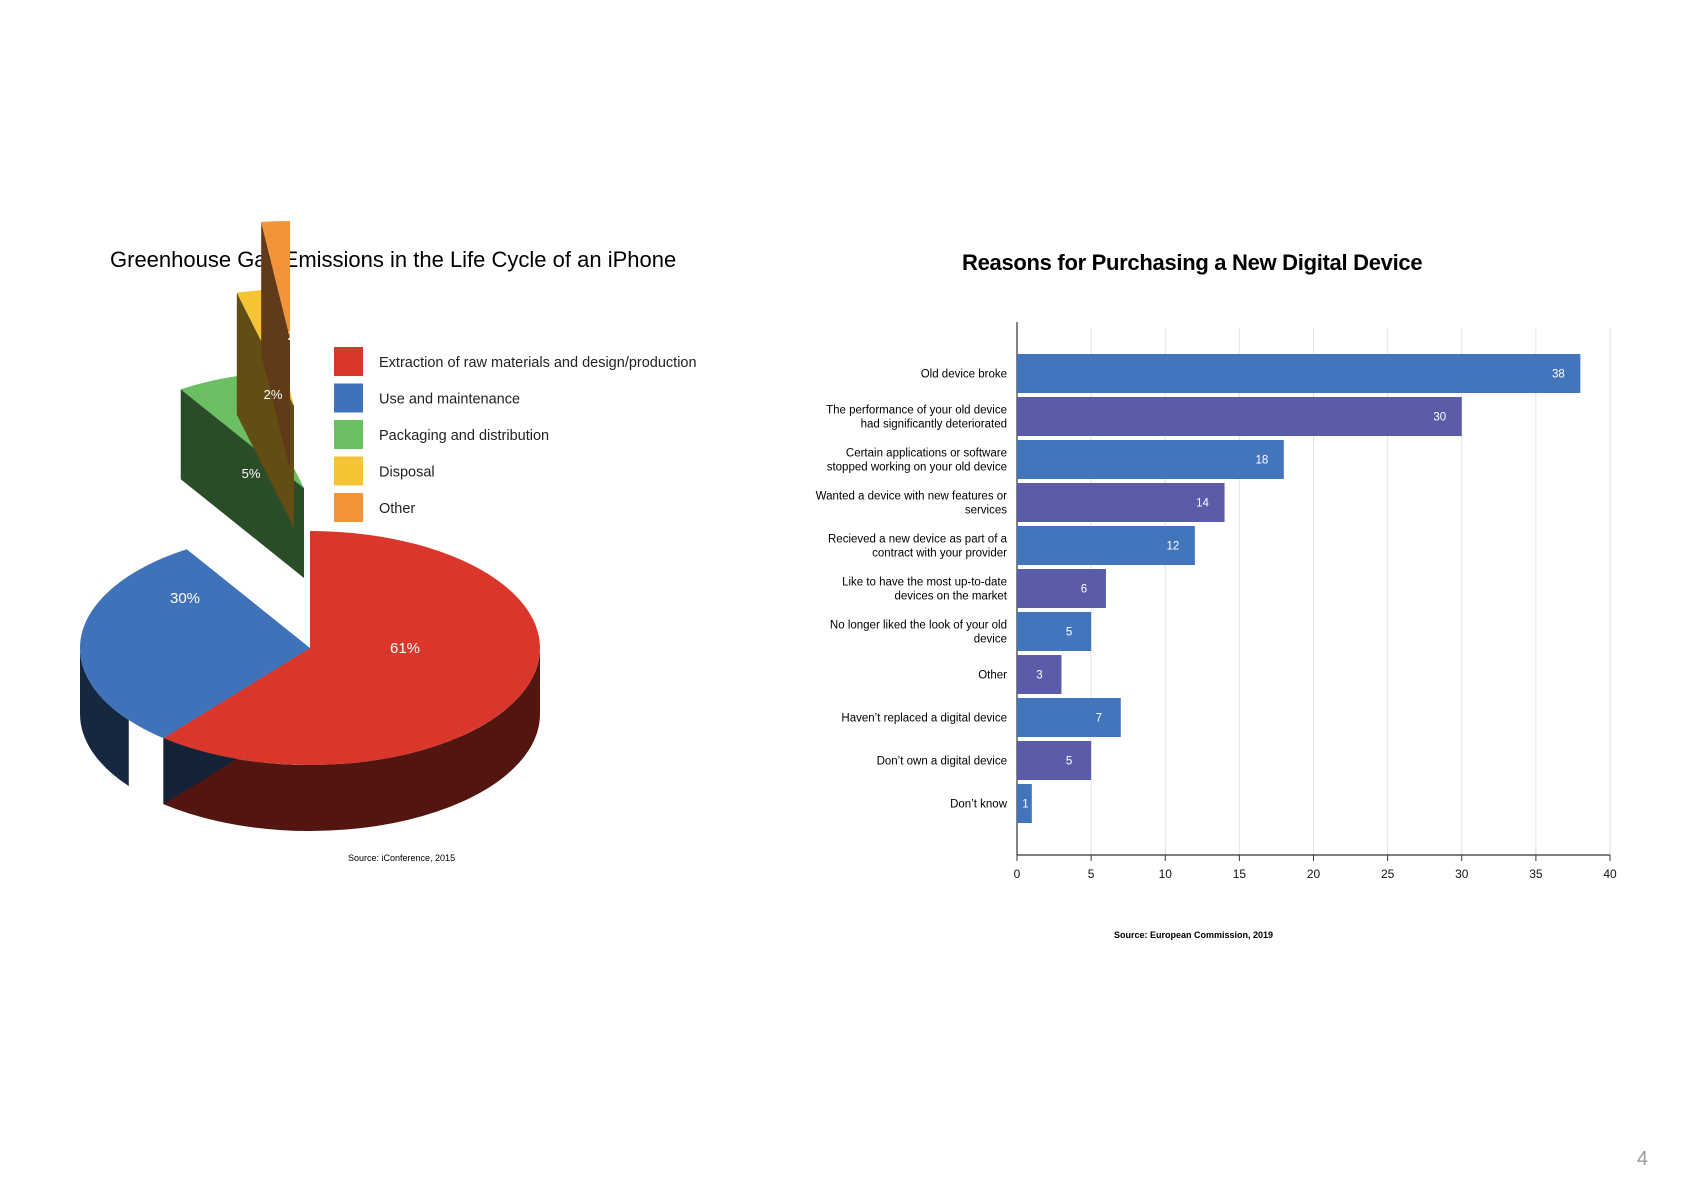 The image size is (1684, 1191). I want to click on bar-value-label: 1, so click(1025, 805).